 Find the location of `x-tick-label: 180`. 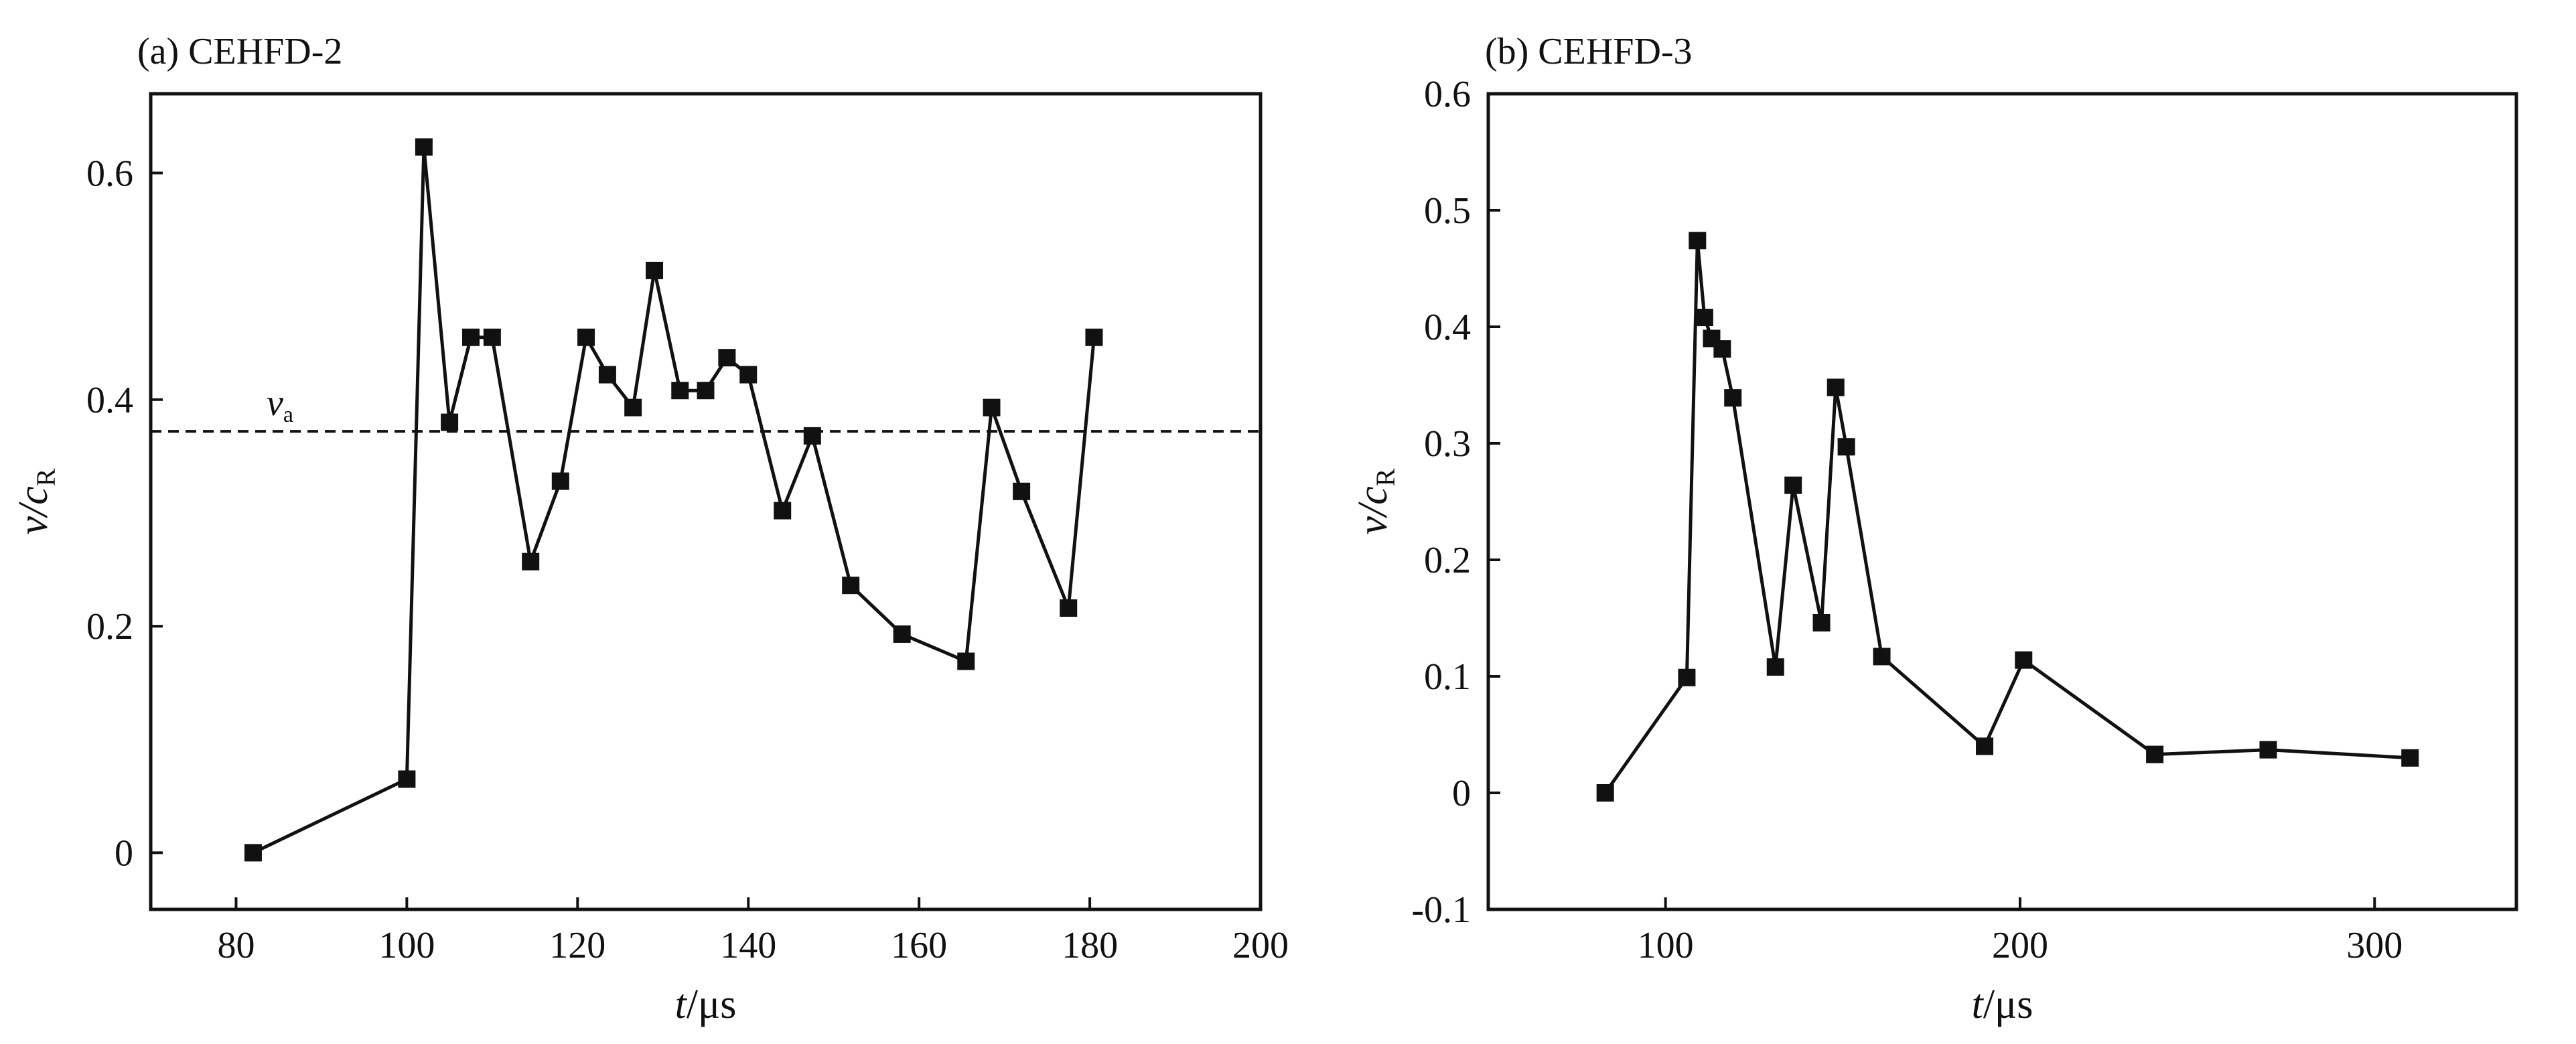

x-tick-label: 180 is located at coordinates (1090, 945).